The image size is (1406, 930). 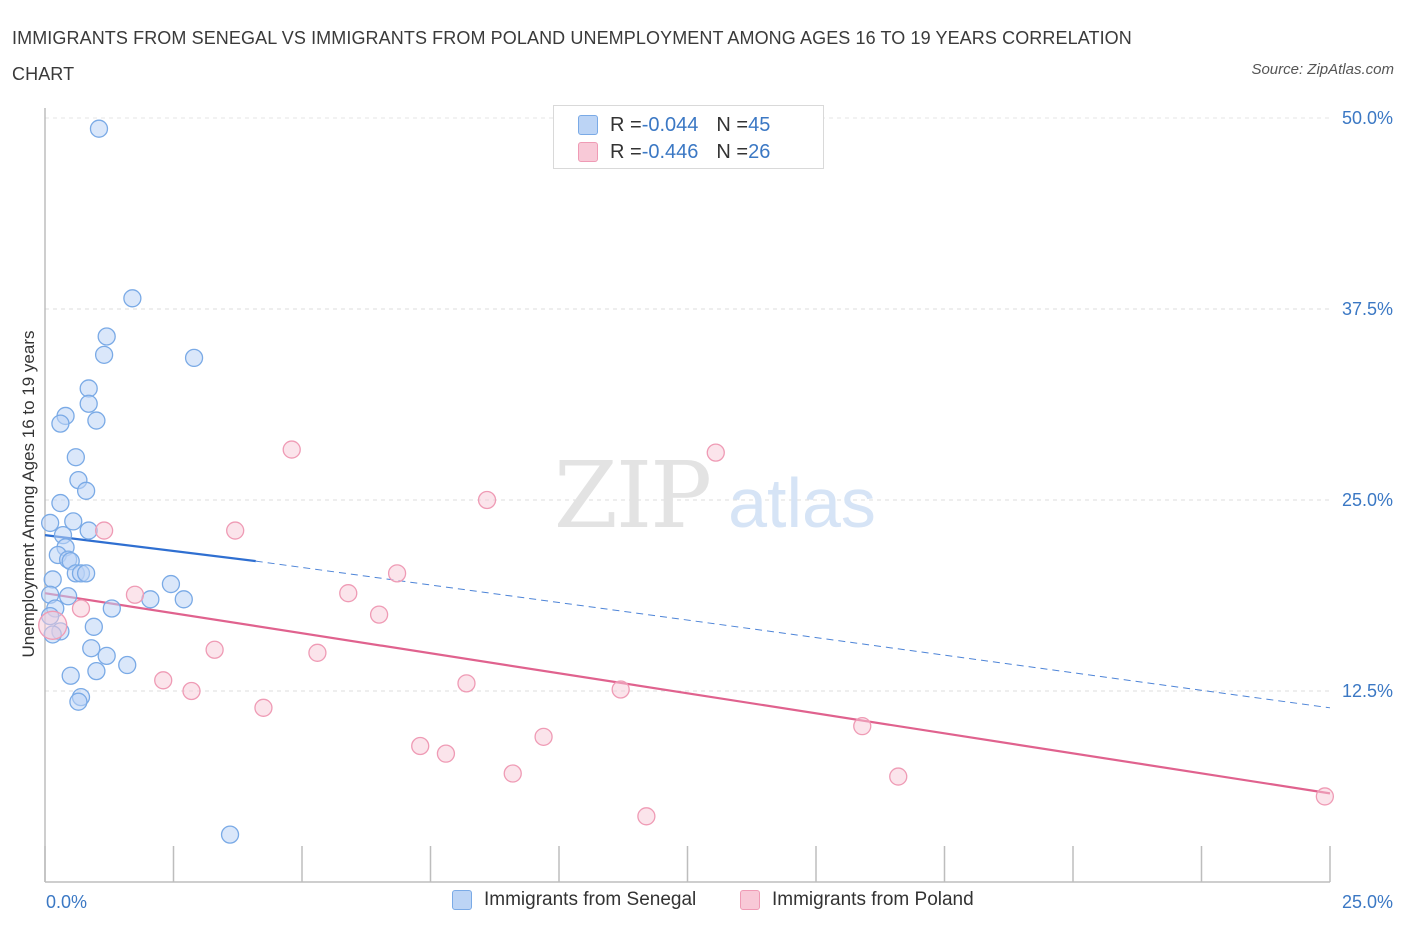 I want to click on trend-line-senegal-dashed, so click(x=793, y=634).